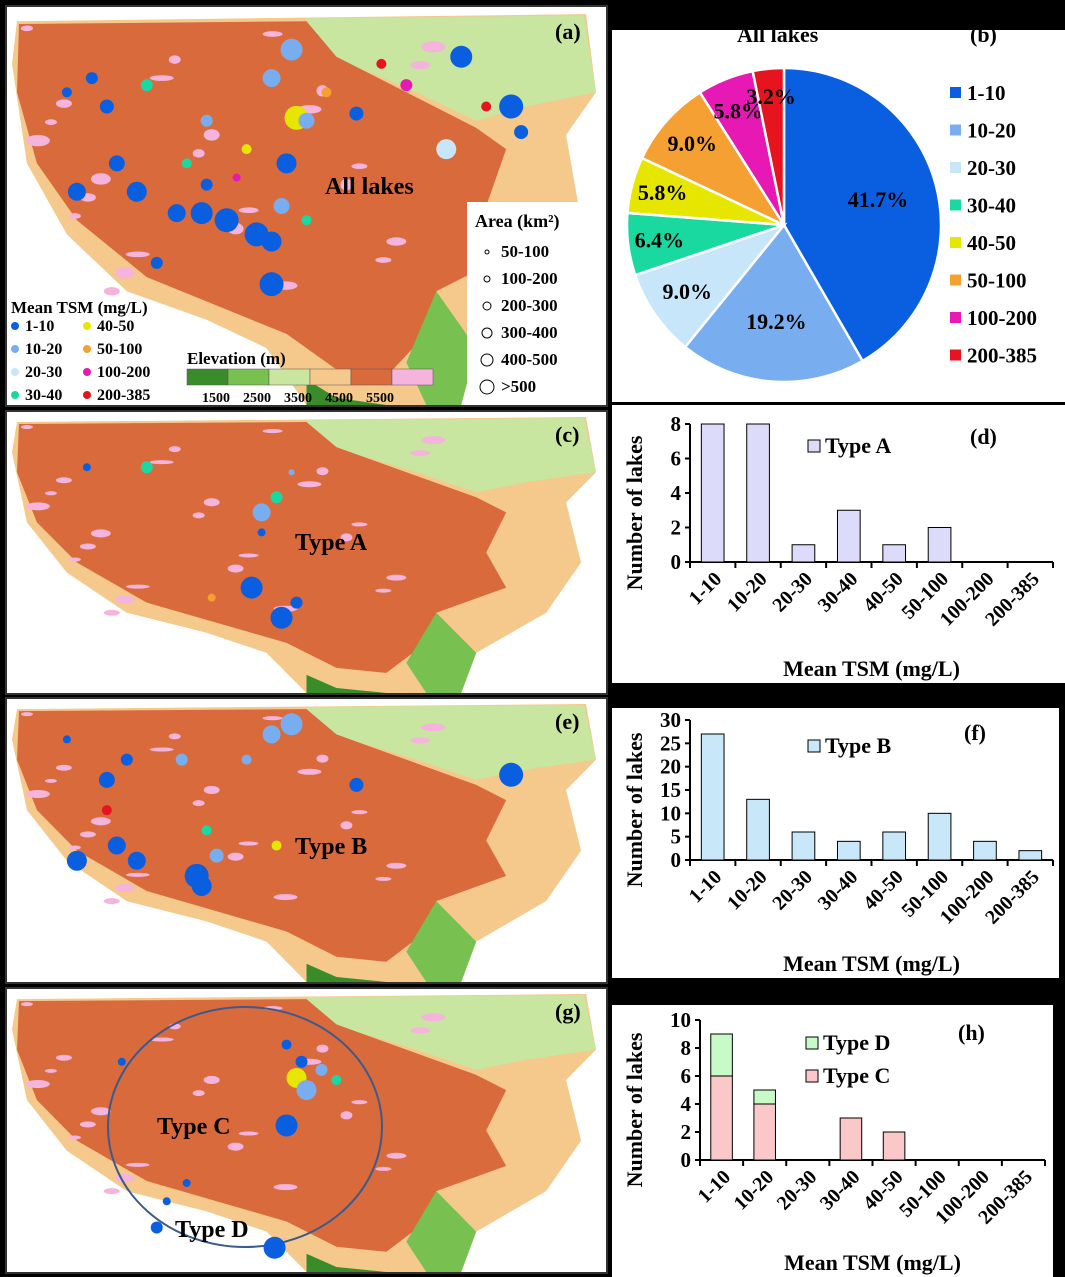 Image resolution: width=1065 pixels, height=1277 pixels. What do you see at coordinates (123, 395) in the screenshot?
I see `legend-label: 200-385` at bounding box center [123, 395].